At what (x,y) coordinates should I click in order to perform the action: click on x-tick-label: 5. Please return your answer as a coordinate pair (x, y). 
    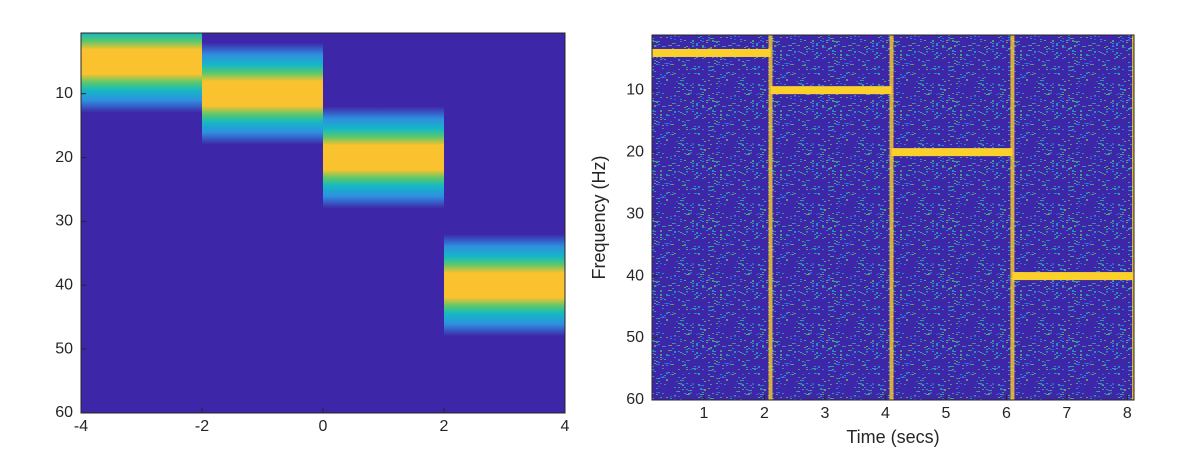
    Looking at the image, I should click on (945, 413).